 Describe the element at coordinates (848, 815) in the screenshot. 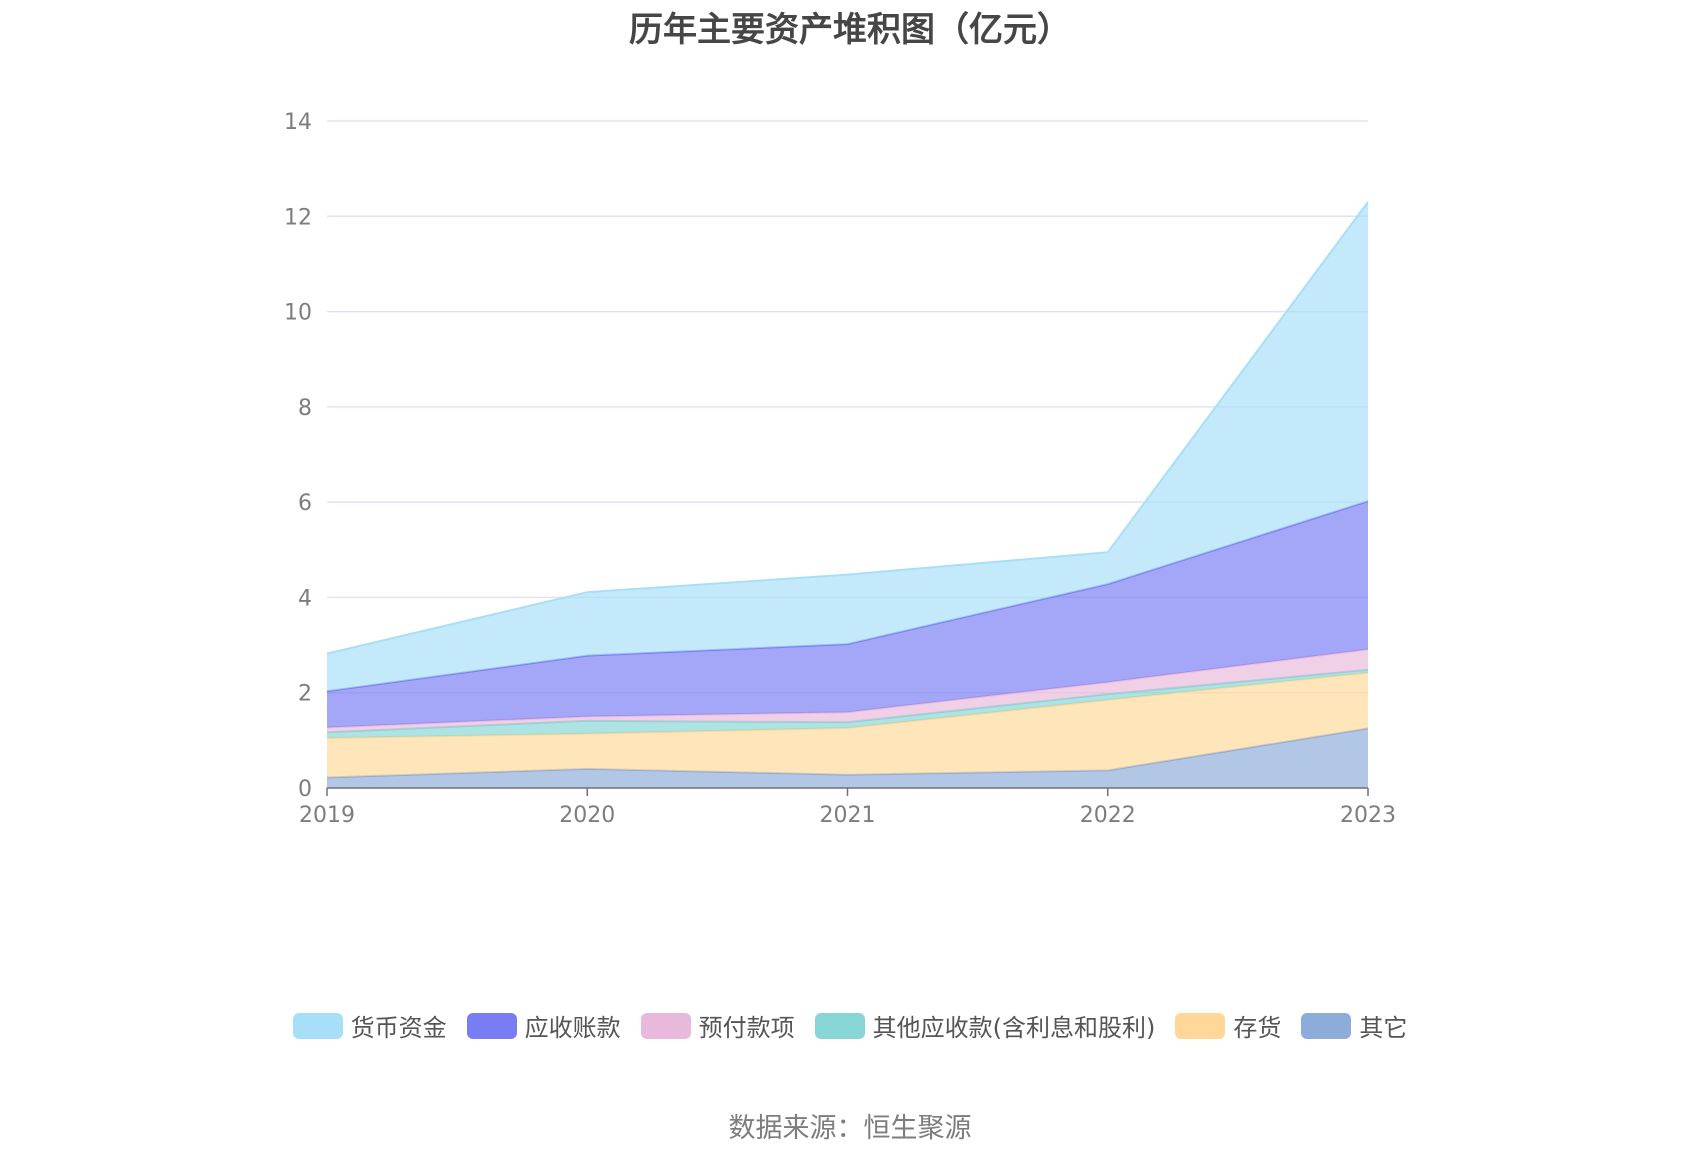

I see `x-tick-label: 2021` at that location.